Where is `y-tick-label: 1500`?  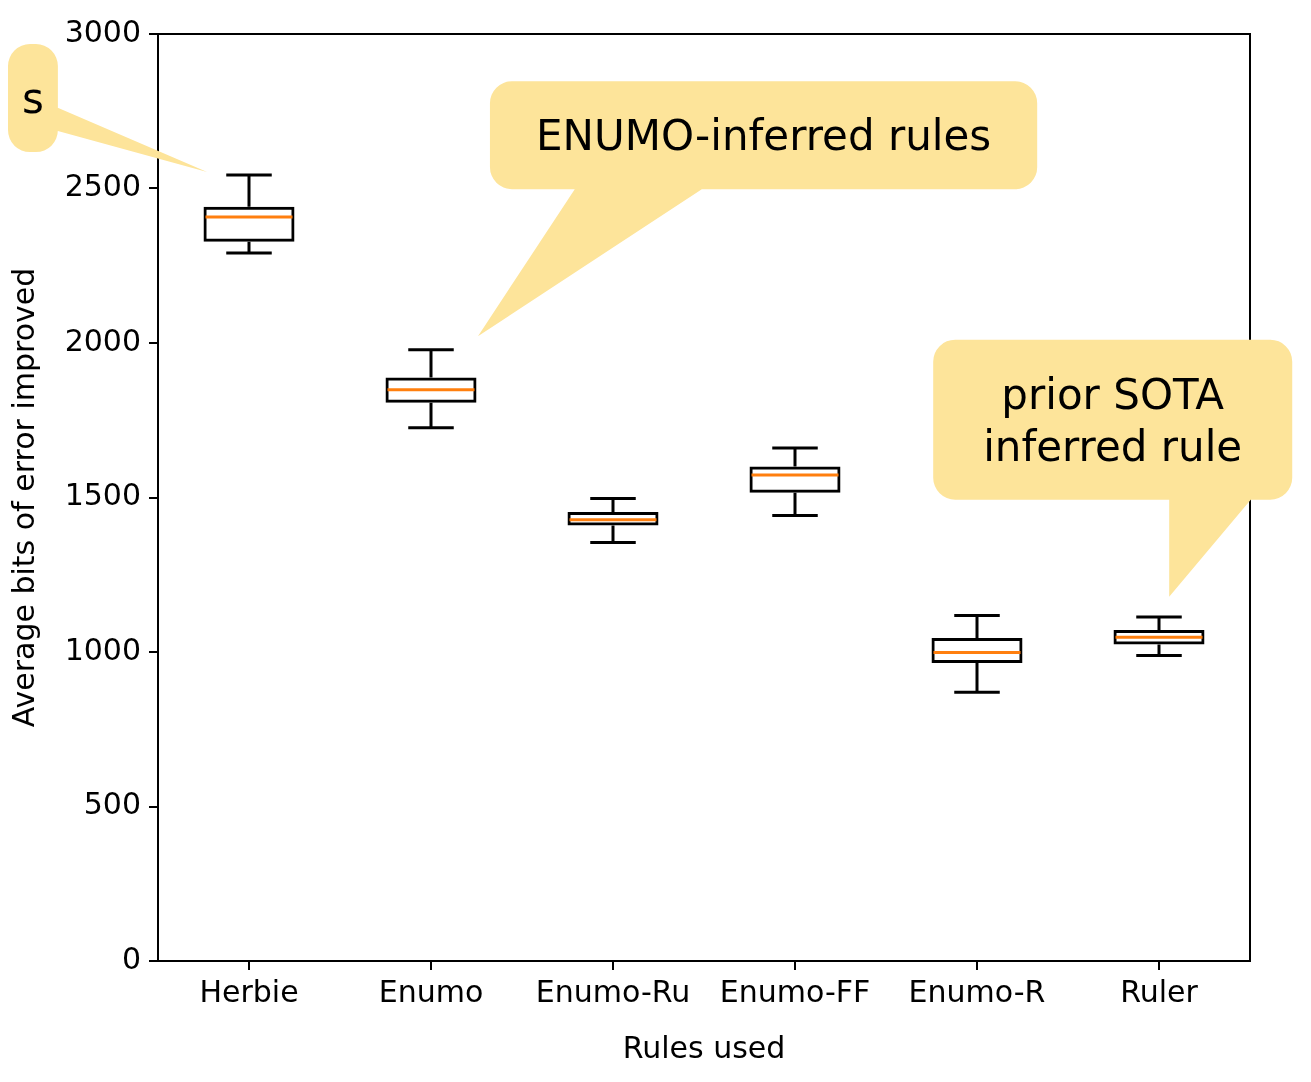
y-tick-label: 1500 is located at coordinates (102, 495).